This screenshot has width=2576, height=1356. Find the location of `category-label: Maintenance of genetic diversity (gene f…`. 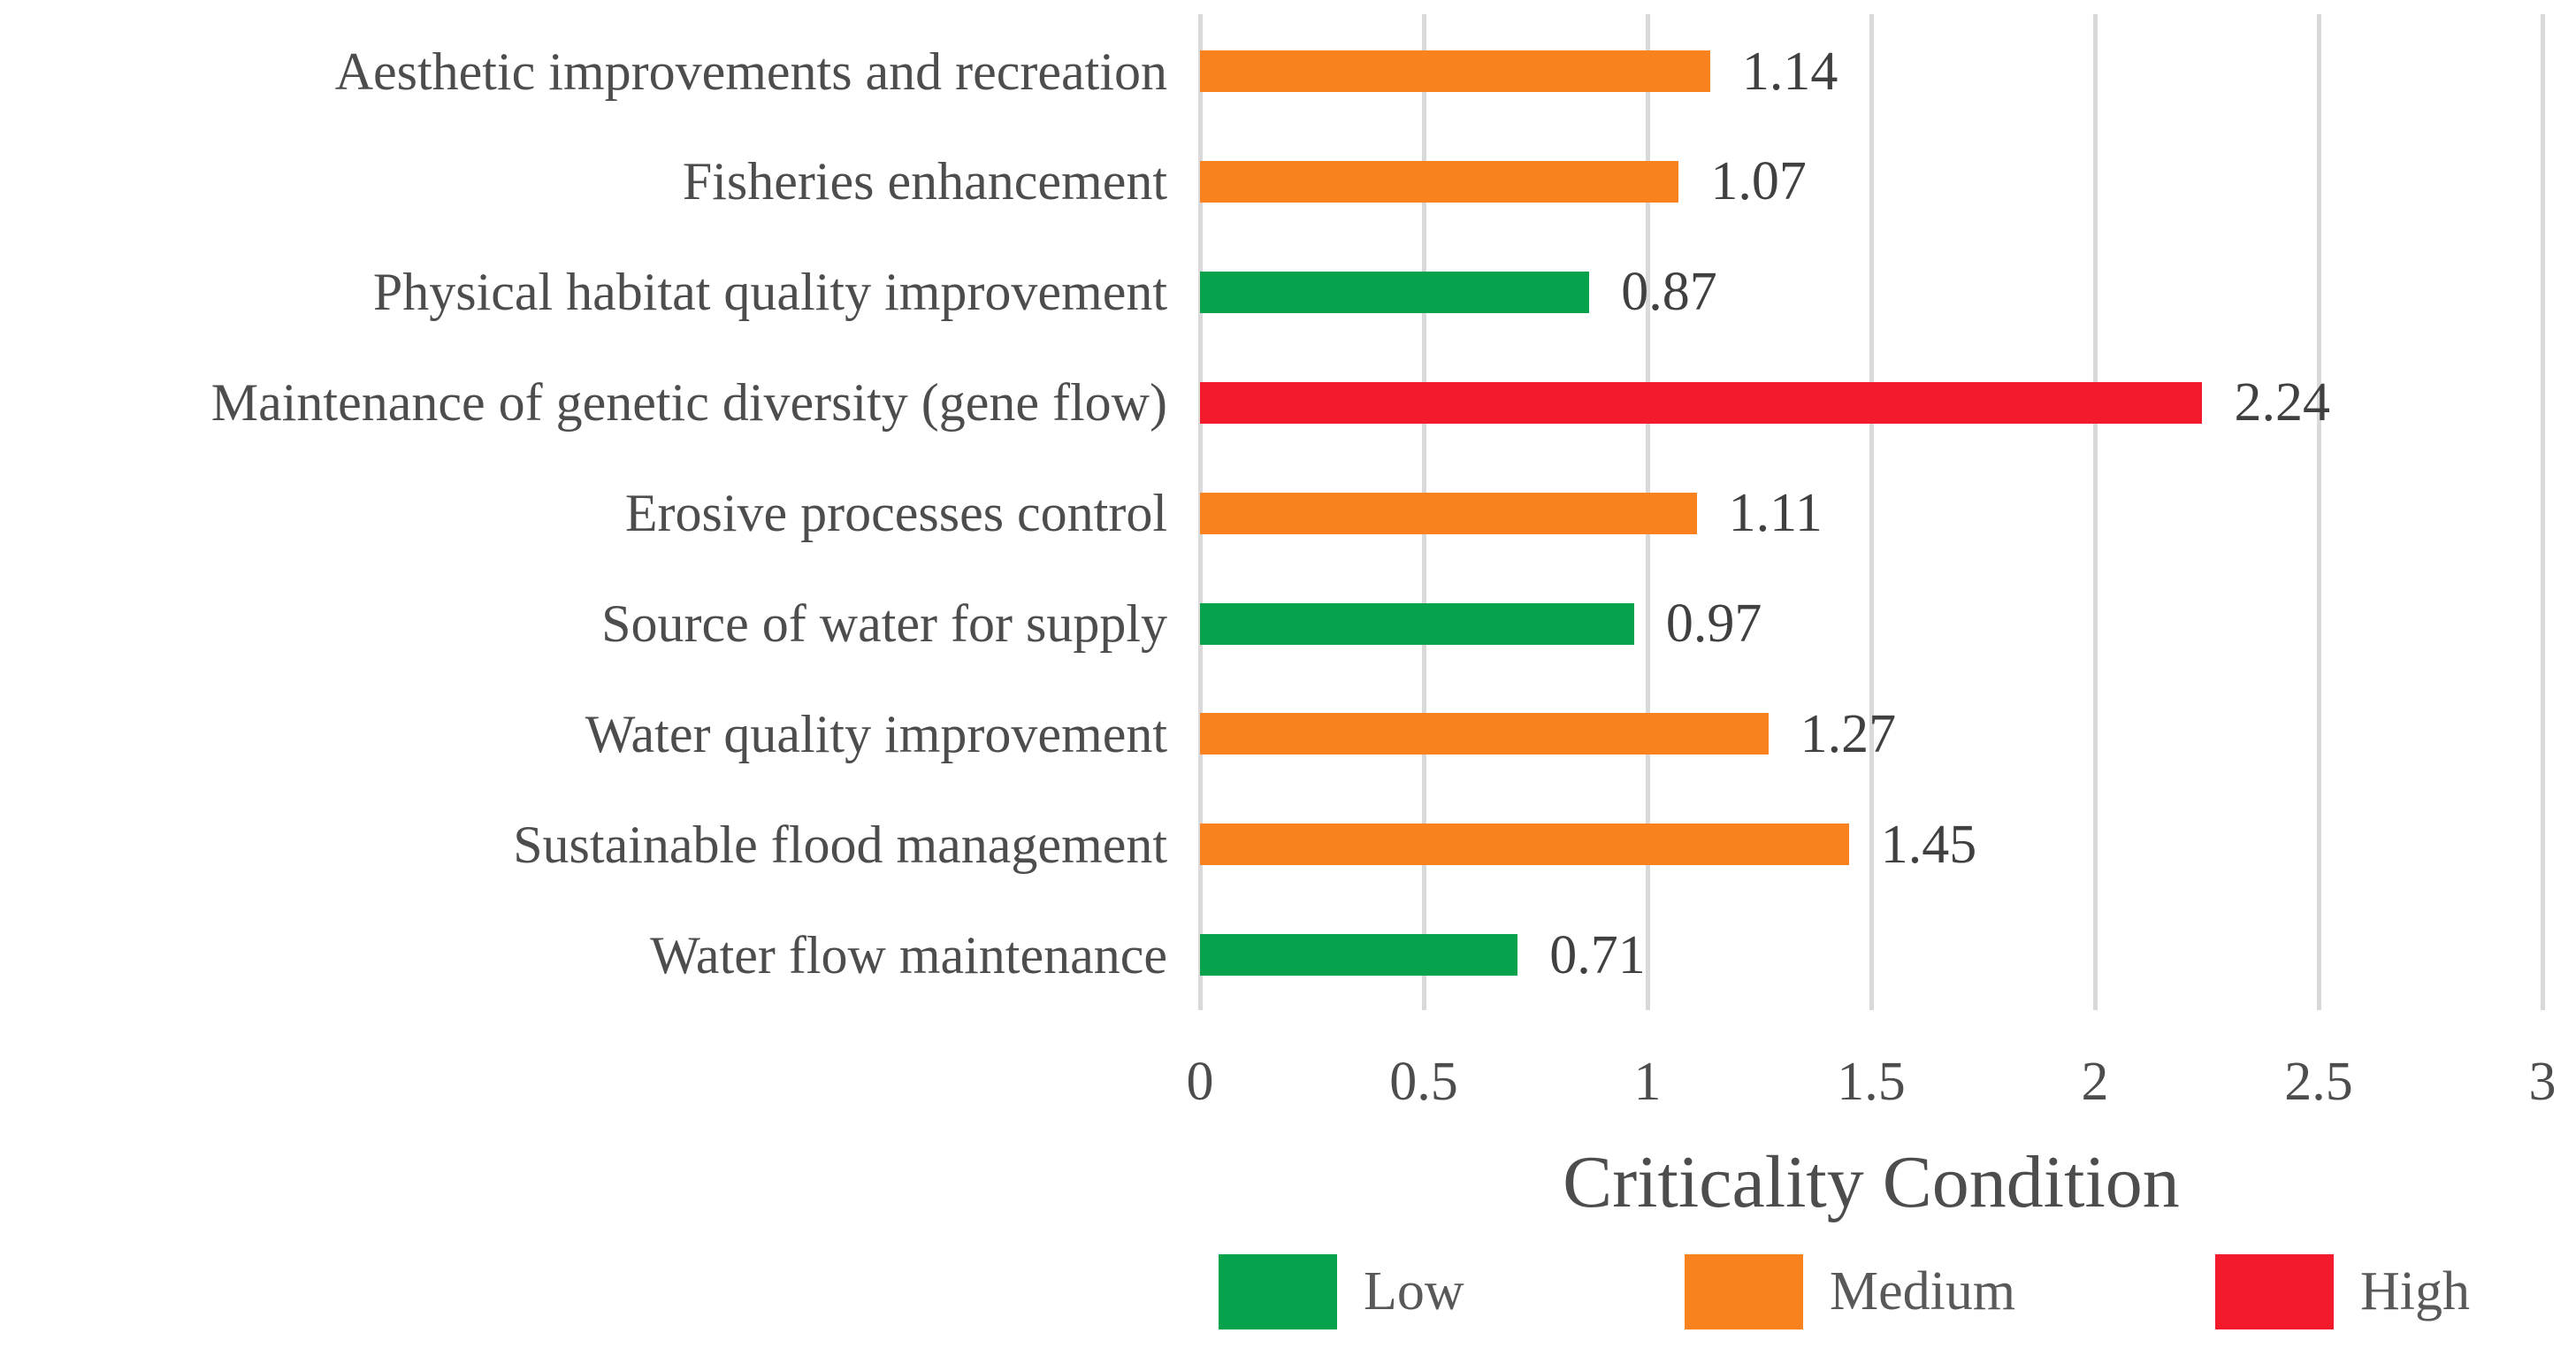

category-label: Maintenance of genetic diversity (gene f… is located at coordinates (688, 403).